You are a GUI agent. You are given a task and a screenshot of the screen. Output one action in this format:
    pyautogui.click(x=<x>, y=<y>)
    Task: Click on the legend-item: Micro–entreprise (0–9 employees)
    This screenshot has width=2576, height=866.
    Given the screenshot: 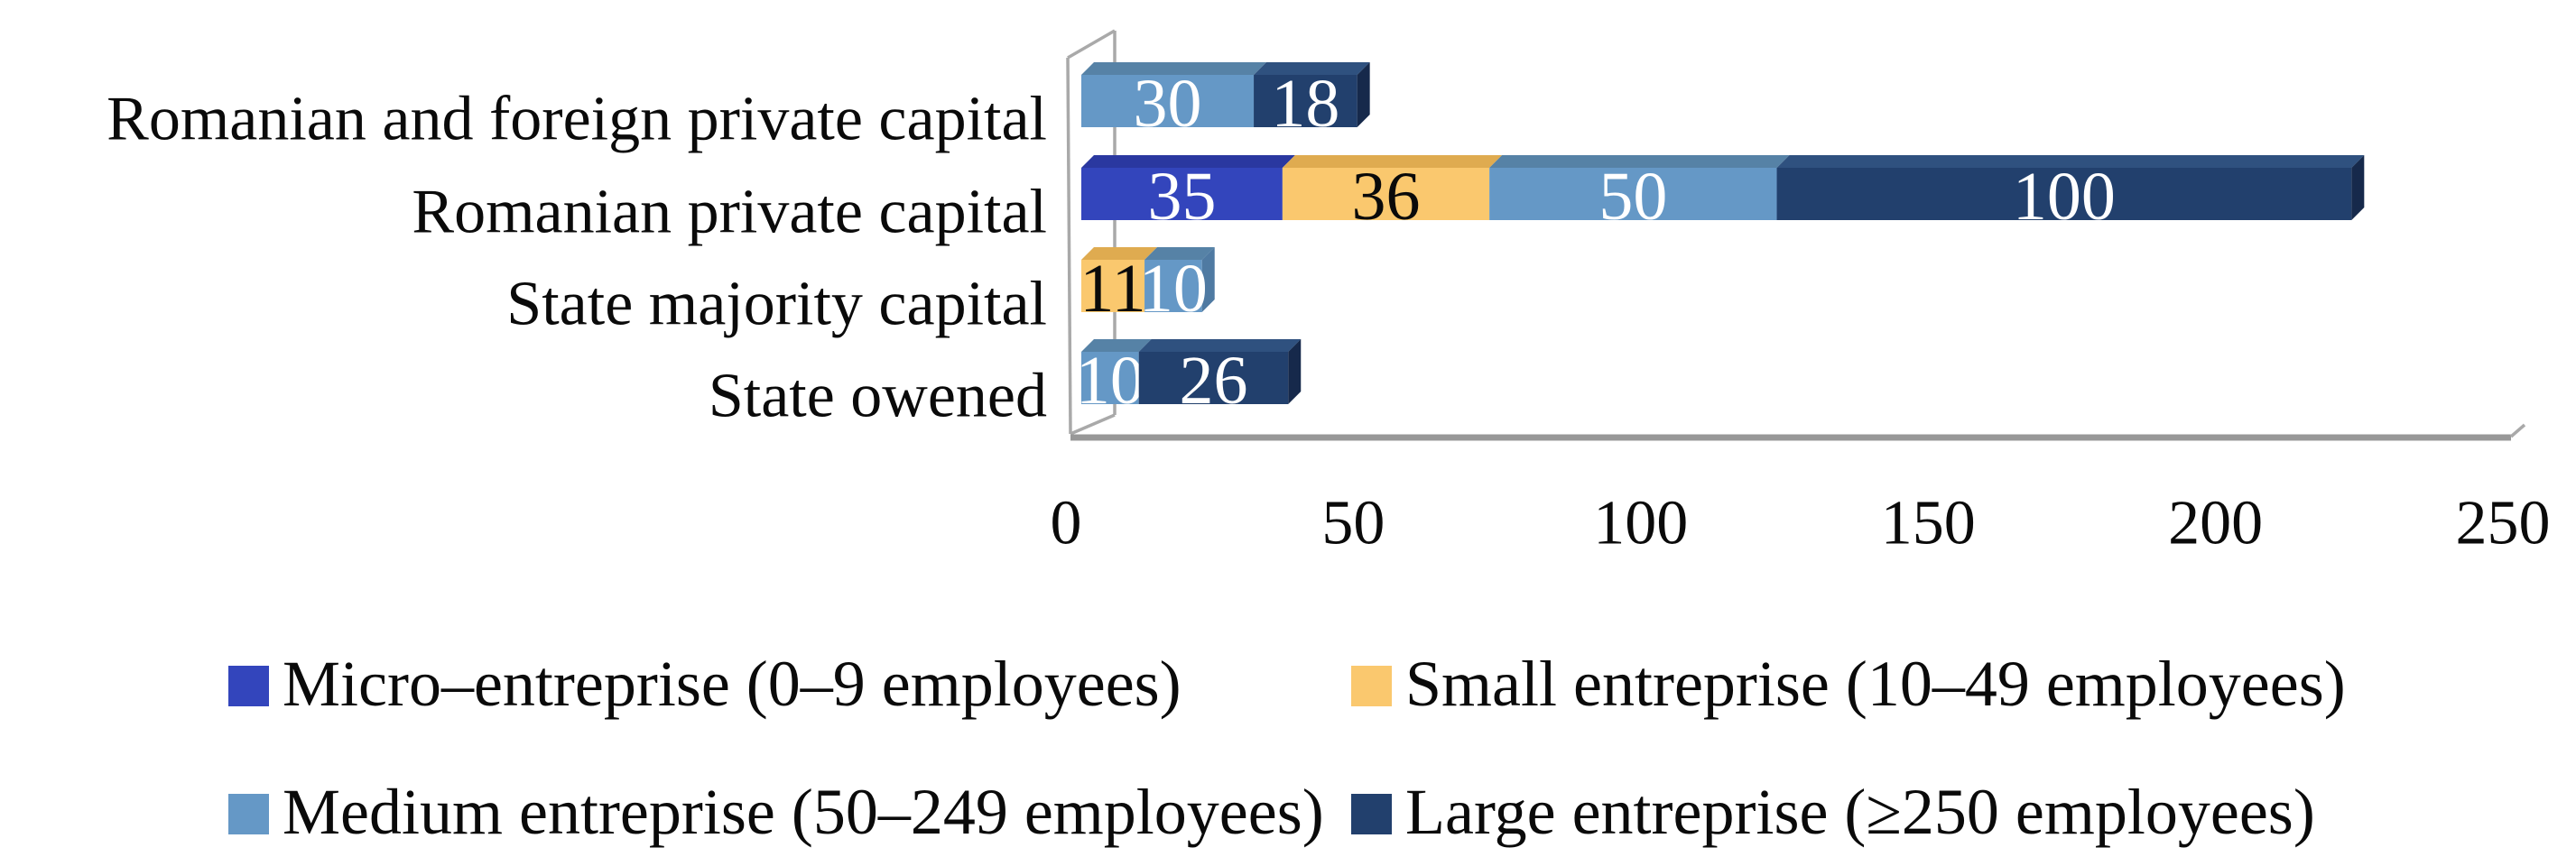 What is the action you would take?
    pyautogui.click(x=704, y=684)
    